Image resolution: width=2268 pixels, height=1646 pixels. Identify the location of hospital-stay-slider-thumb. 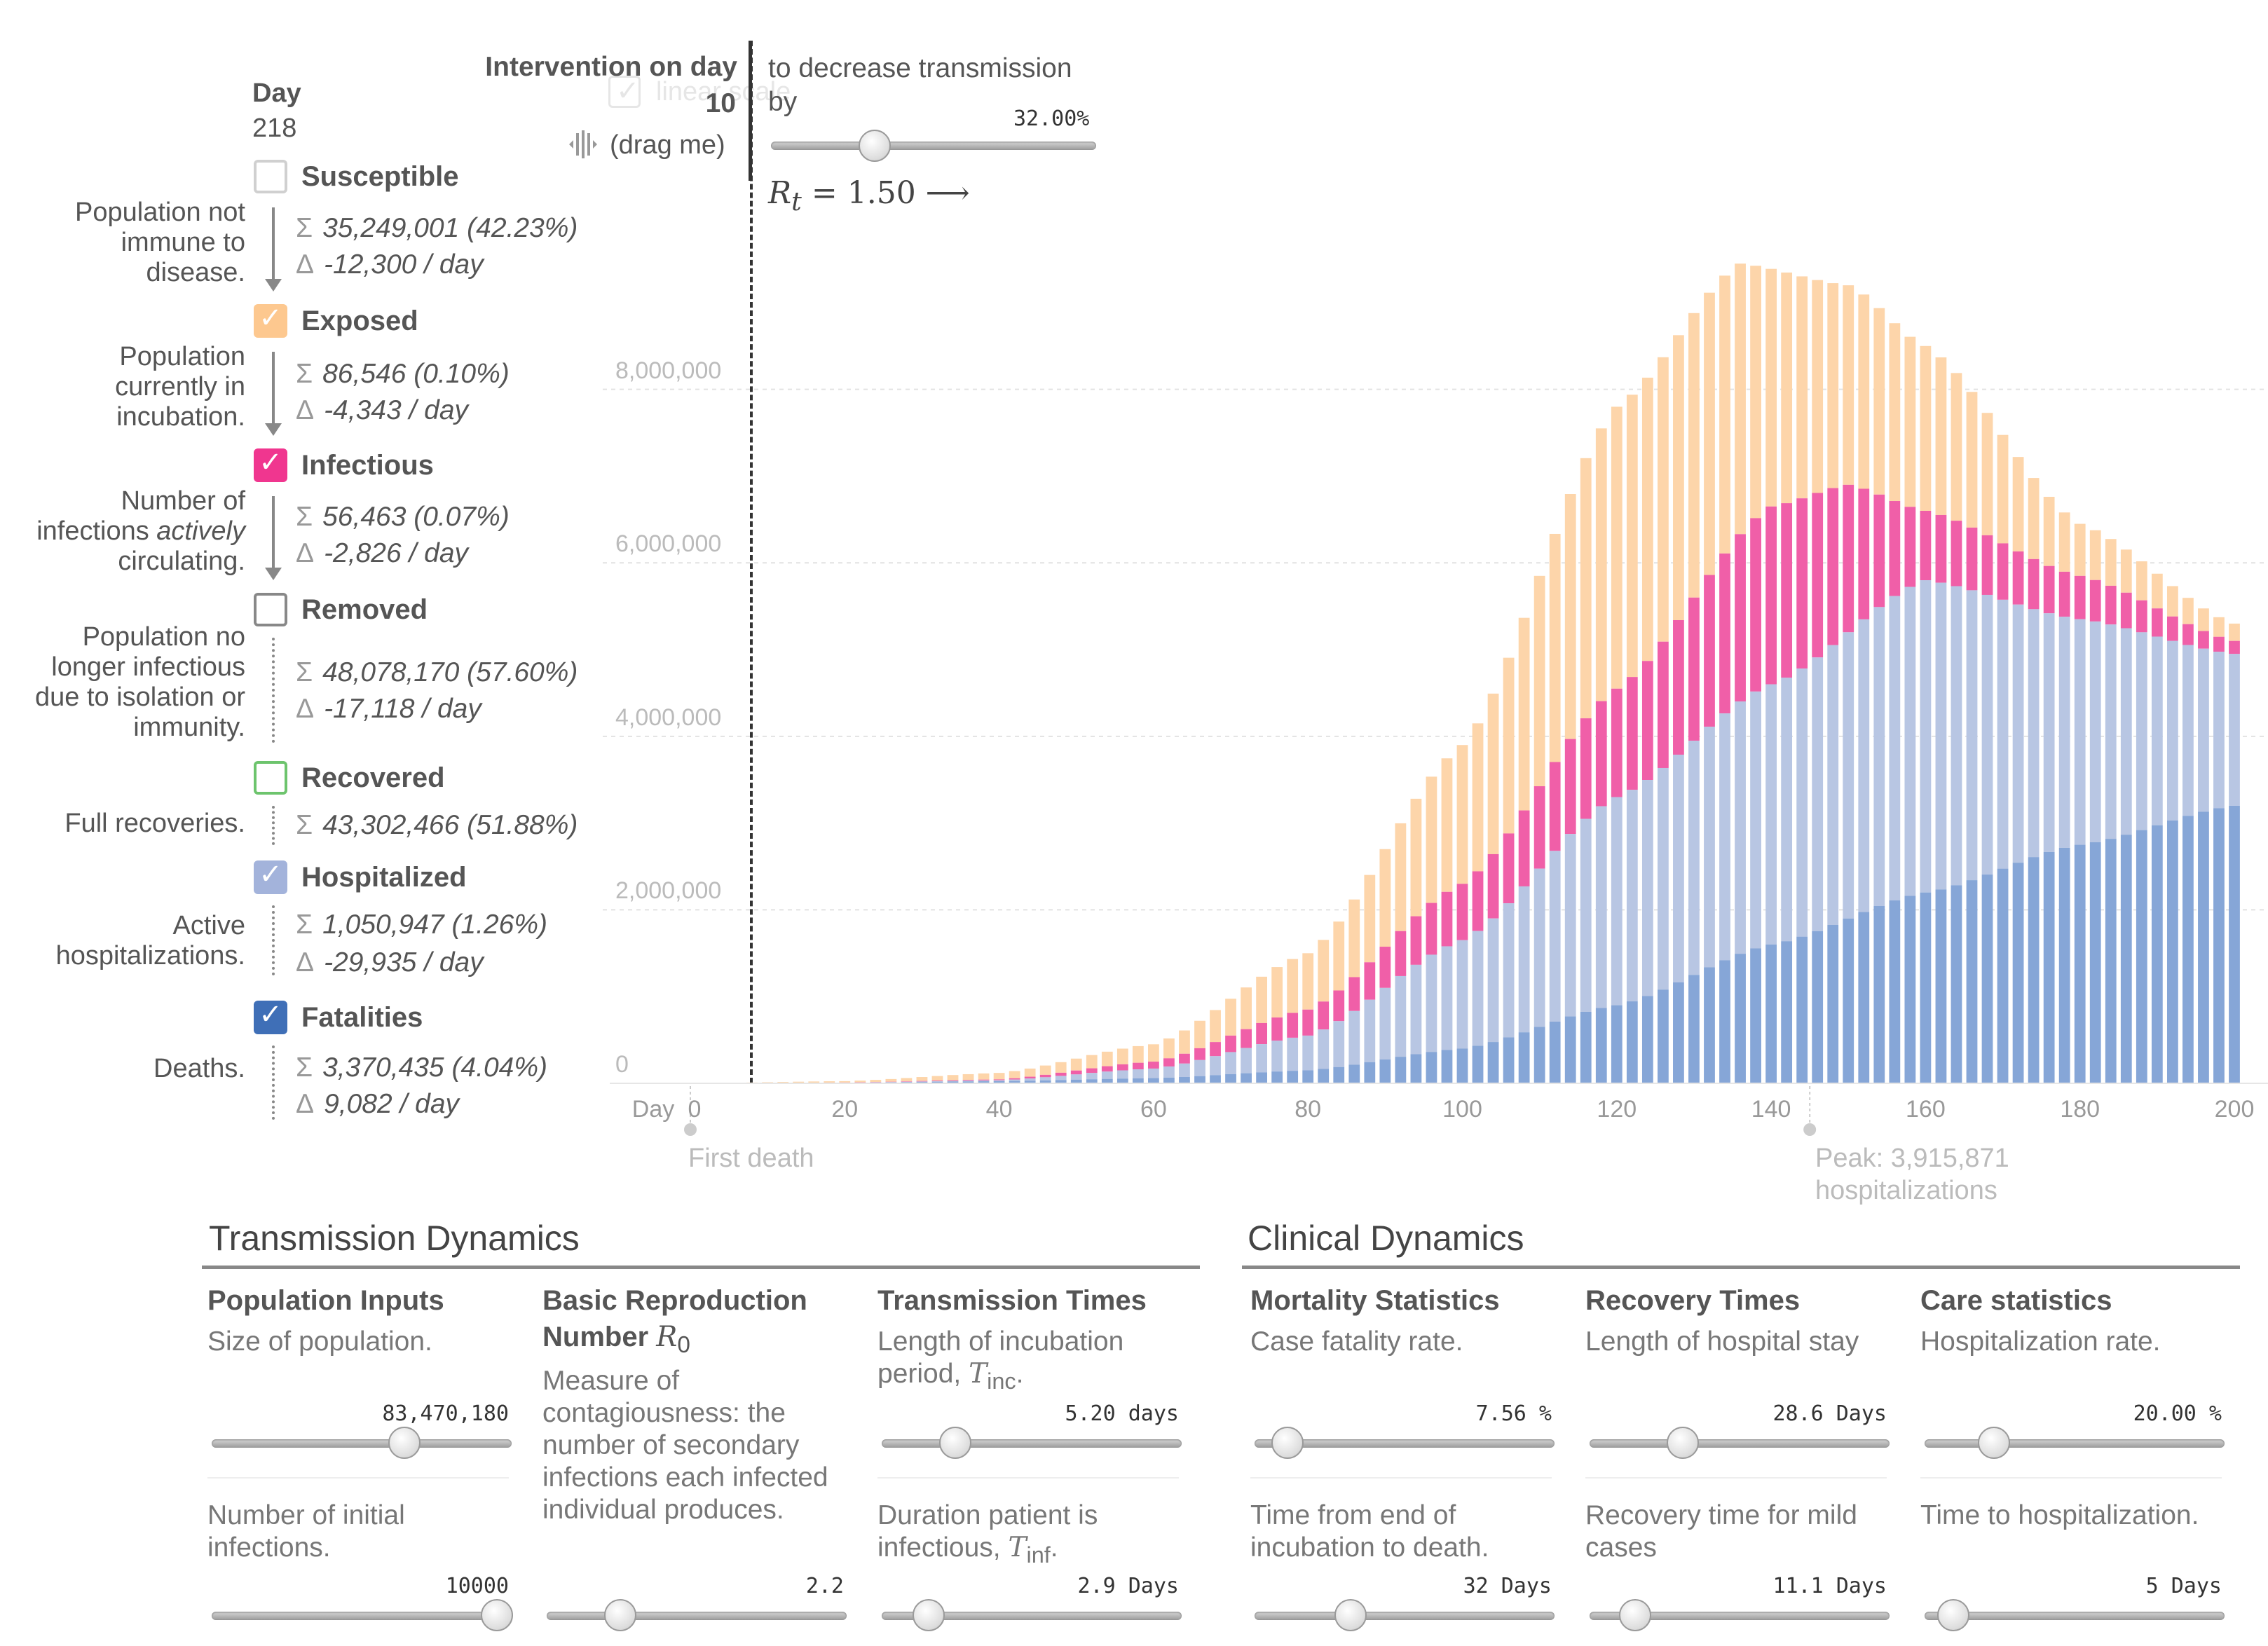
(1683, 1443).